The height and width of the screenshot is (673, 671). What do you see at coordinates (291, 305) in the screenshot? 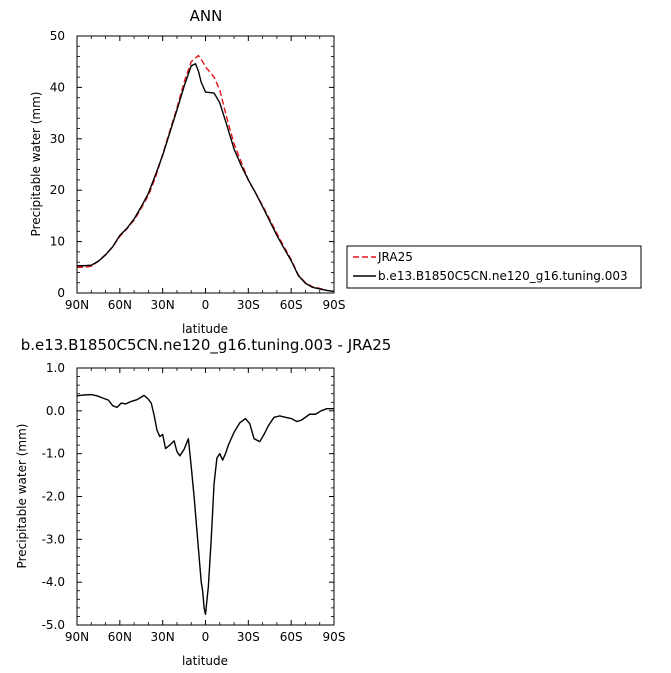
I see `x-tick-label: 60S` at bounding box center [291, 305].